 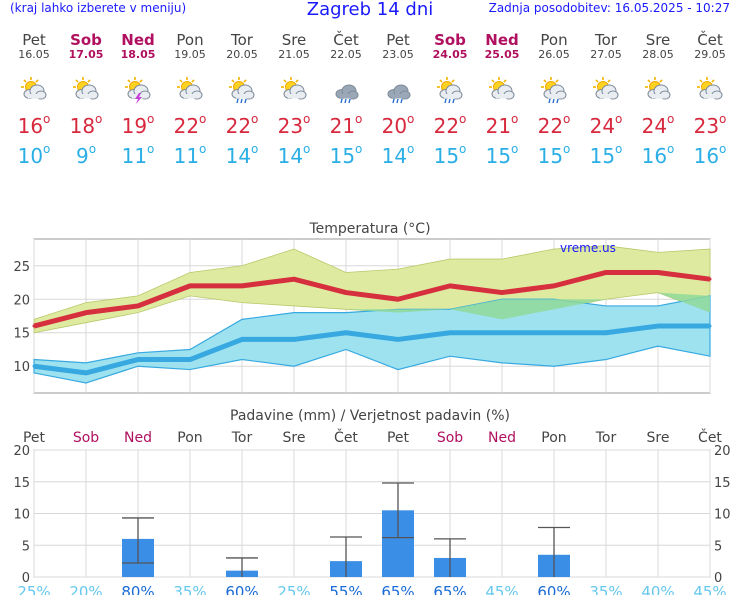 I want to click on day-column: Čet 29.05 23o 16o, so click(x=710, y=100).